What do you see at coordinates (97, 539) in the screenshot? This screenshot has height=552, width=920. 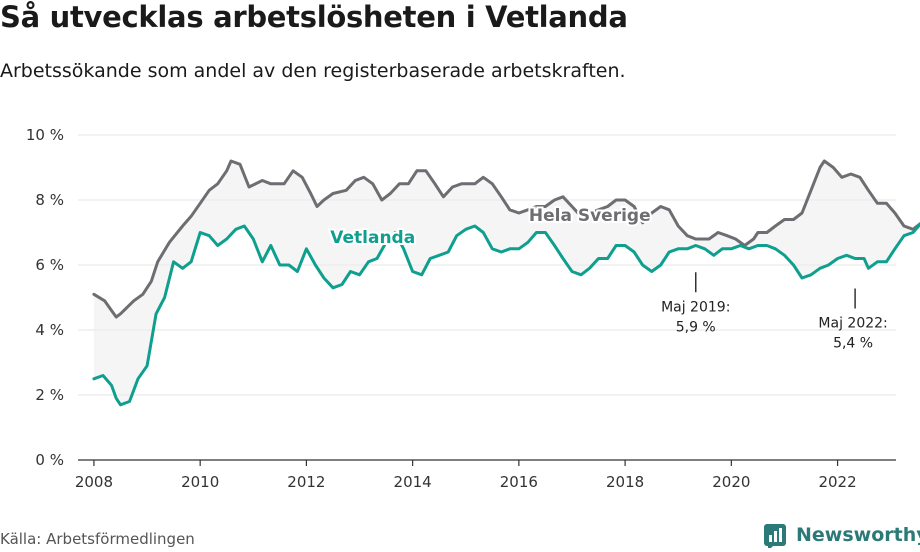 I see `source-note: Källa: Arbetsförmedlingen` at bounding box center [97, 539].